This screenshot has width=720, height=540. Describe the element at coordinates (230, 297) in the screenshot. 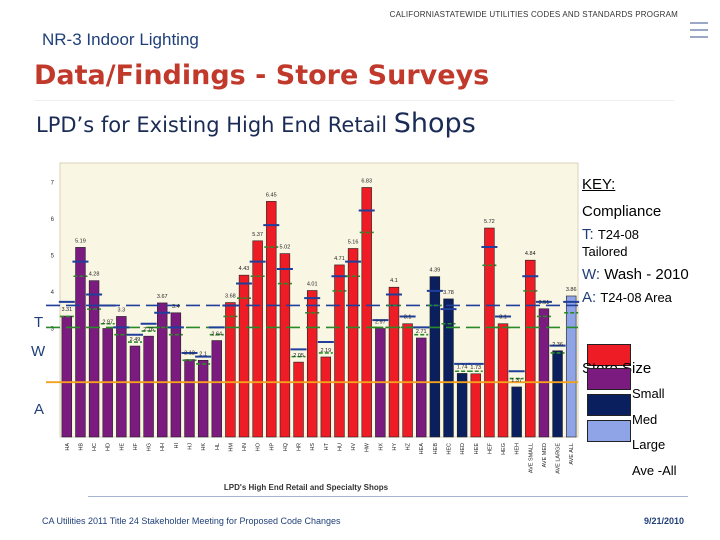

I see `value-label: 3.68` at that location.